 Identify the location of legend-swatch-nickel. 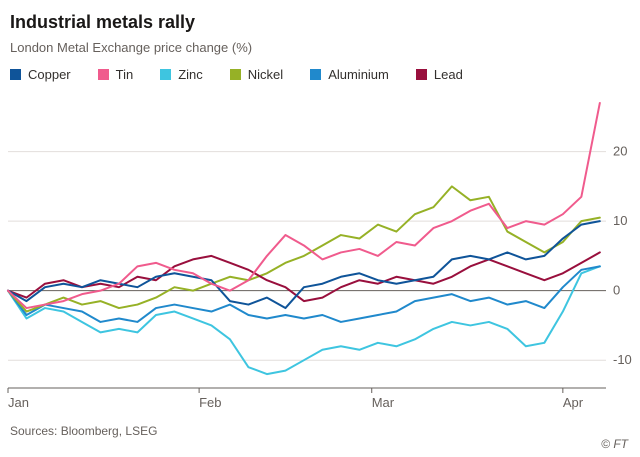
(235, 74).